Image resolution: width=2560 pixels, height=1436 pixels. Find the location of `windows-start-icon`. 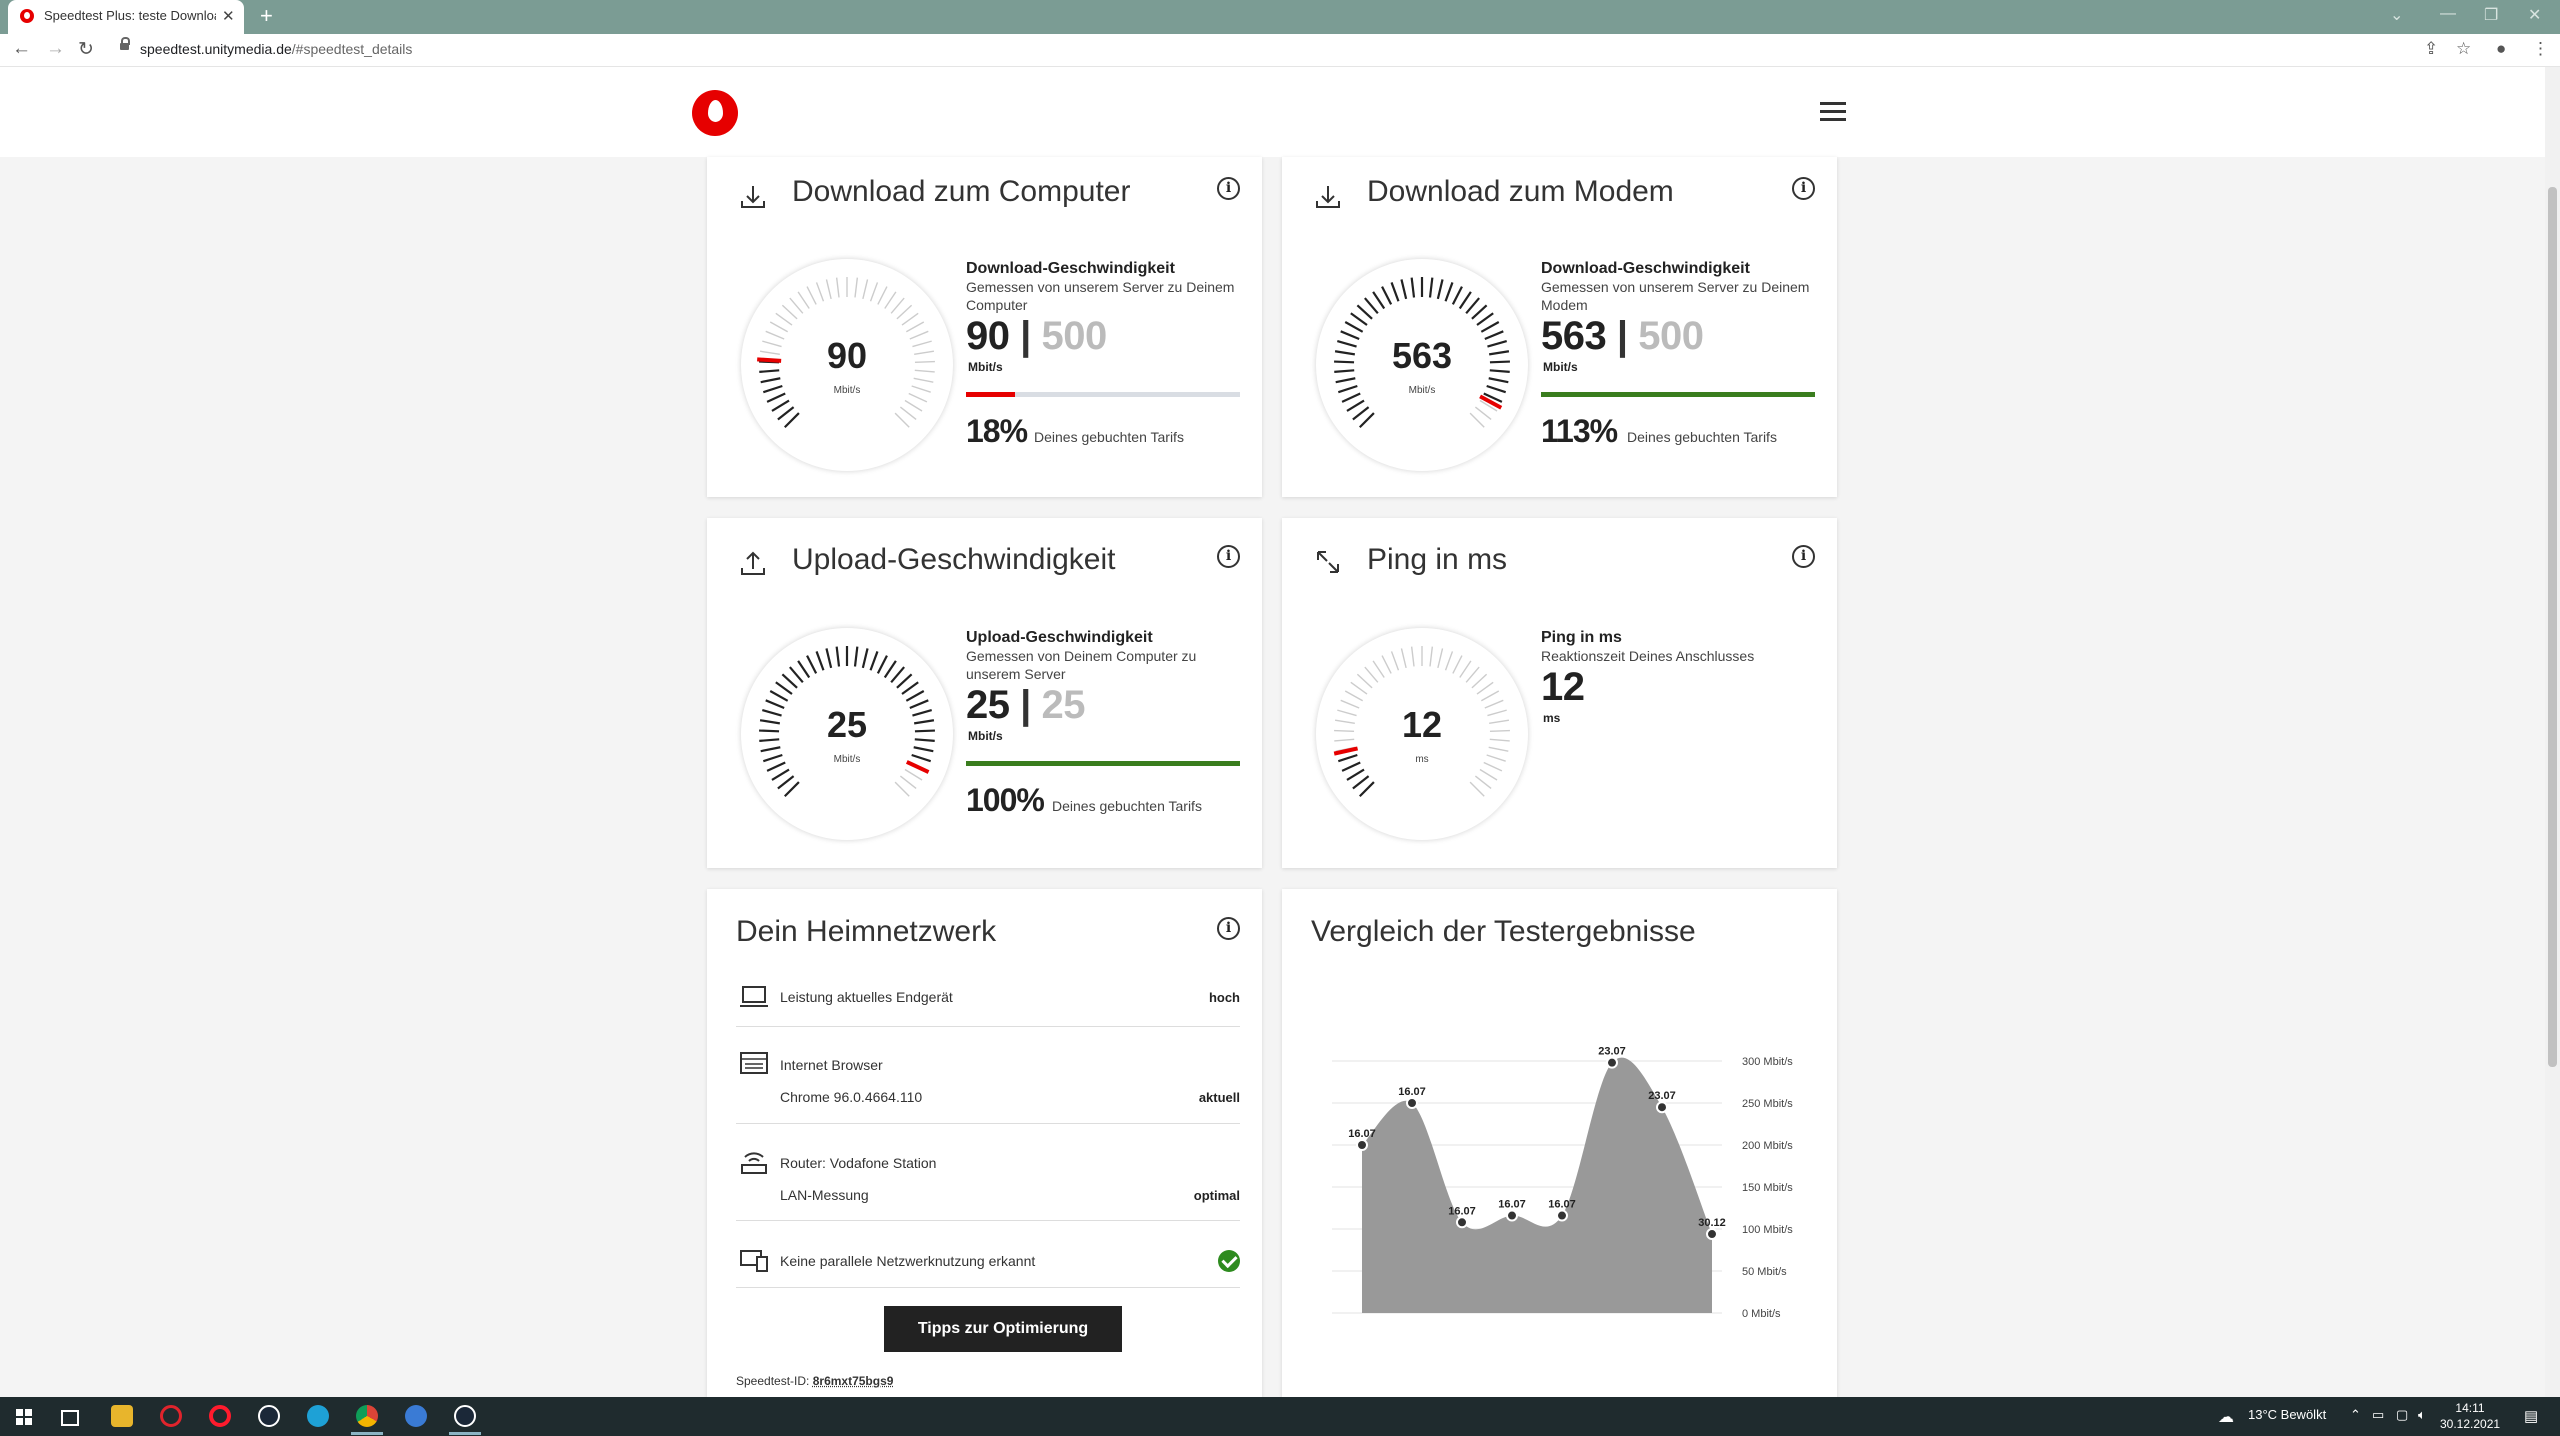

windows-start-icon is located at coordinates (24, 1417).